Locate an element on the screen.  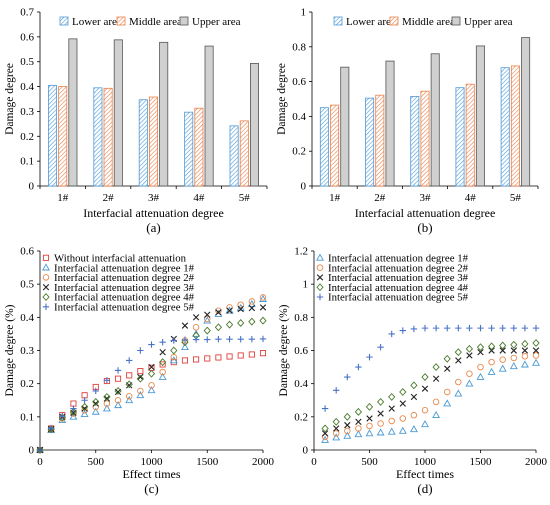
y-tick-label: 0.1 is located at coordinates (27, 417).